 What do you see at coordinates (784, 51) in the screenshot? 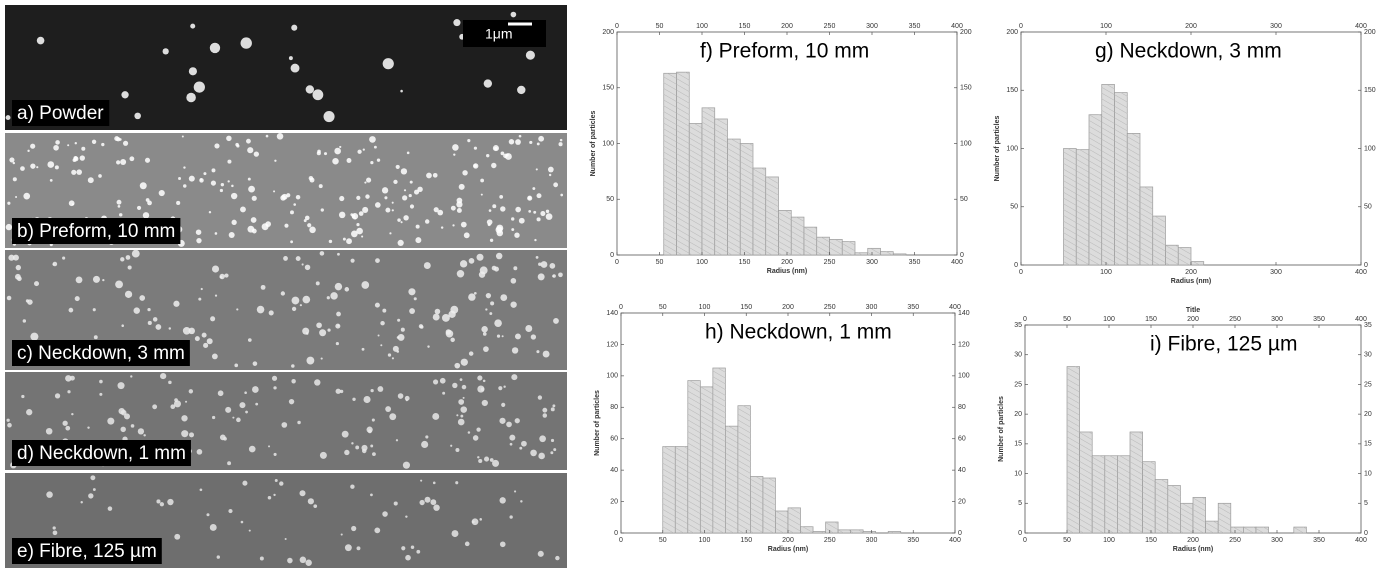
I see `chart-title: f) Preform, 10 mm` at bounding box center [784, 51].